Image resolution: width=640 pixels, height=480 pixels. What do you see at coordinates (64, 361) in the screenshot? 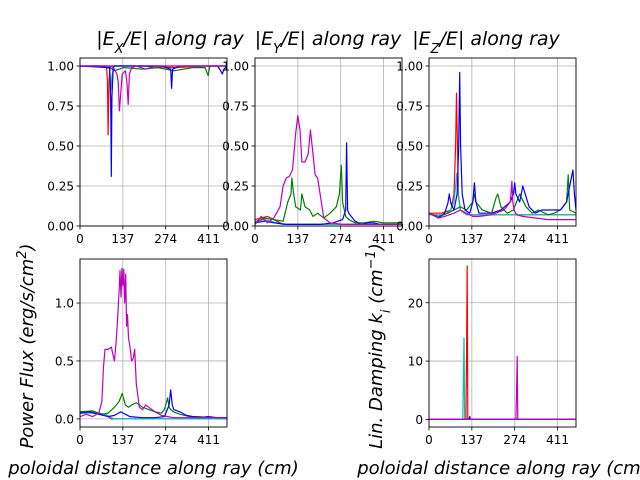
I see `y-tick-label: 0.5` at bounding box center [64, 361].